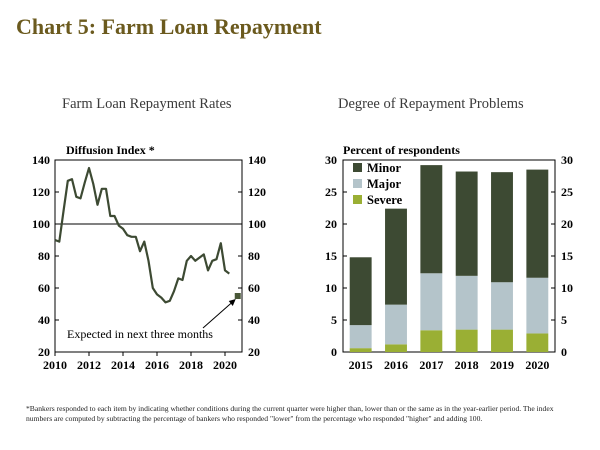 This screenshot has height=450, width=600. What do you see at coordinates (396, 365) in the screenshot?
I see `right-x-tick-label: 2016` at bounding box center [396, 365].